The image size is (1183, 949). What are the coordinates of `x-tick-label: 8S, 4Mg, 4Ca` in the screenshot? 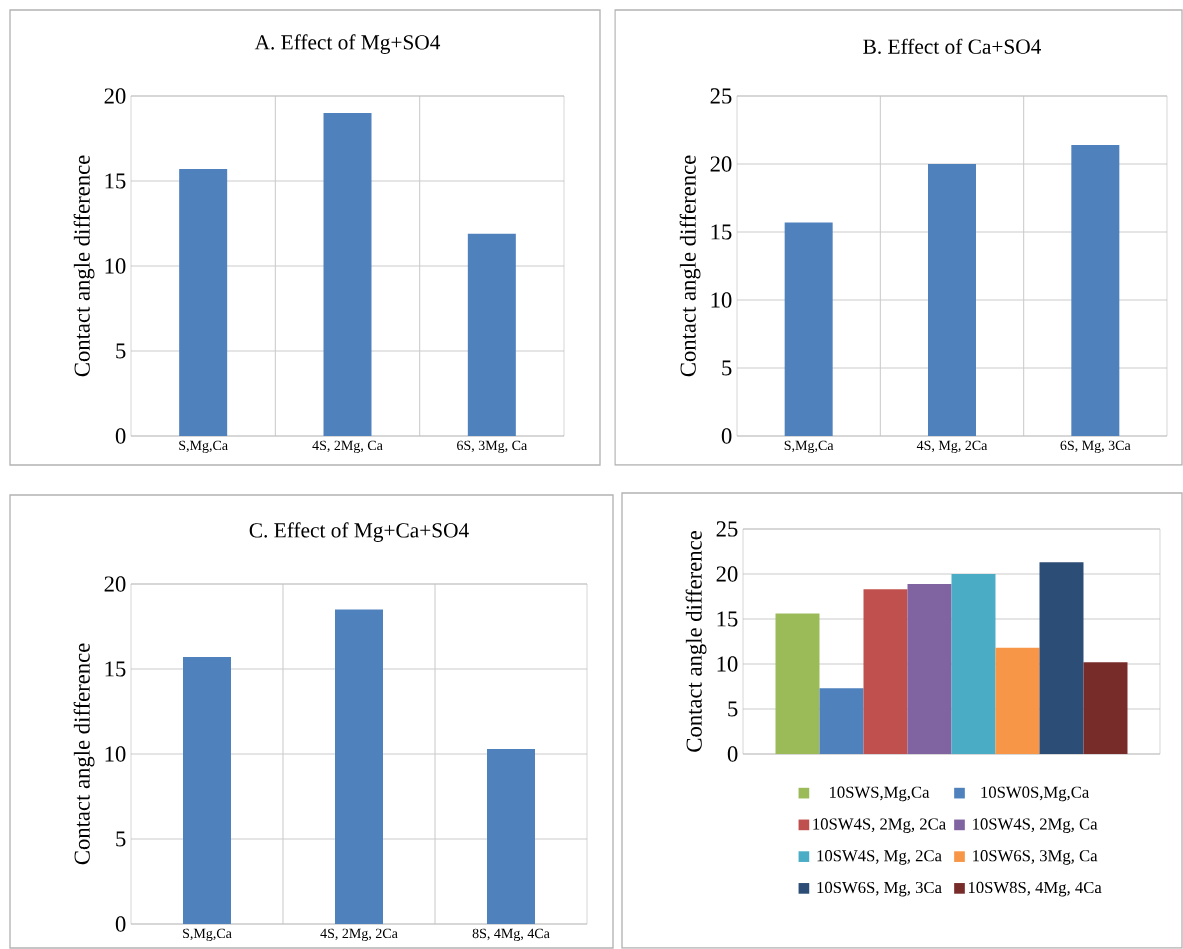 It's located at (511, 935).